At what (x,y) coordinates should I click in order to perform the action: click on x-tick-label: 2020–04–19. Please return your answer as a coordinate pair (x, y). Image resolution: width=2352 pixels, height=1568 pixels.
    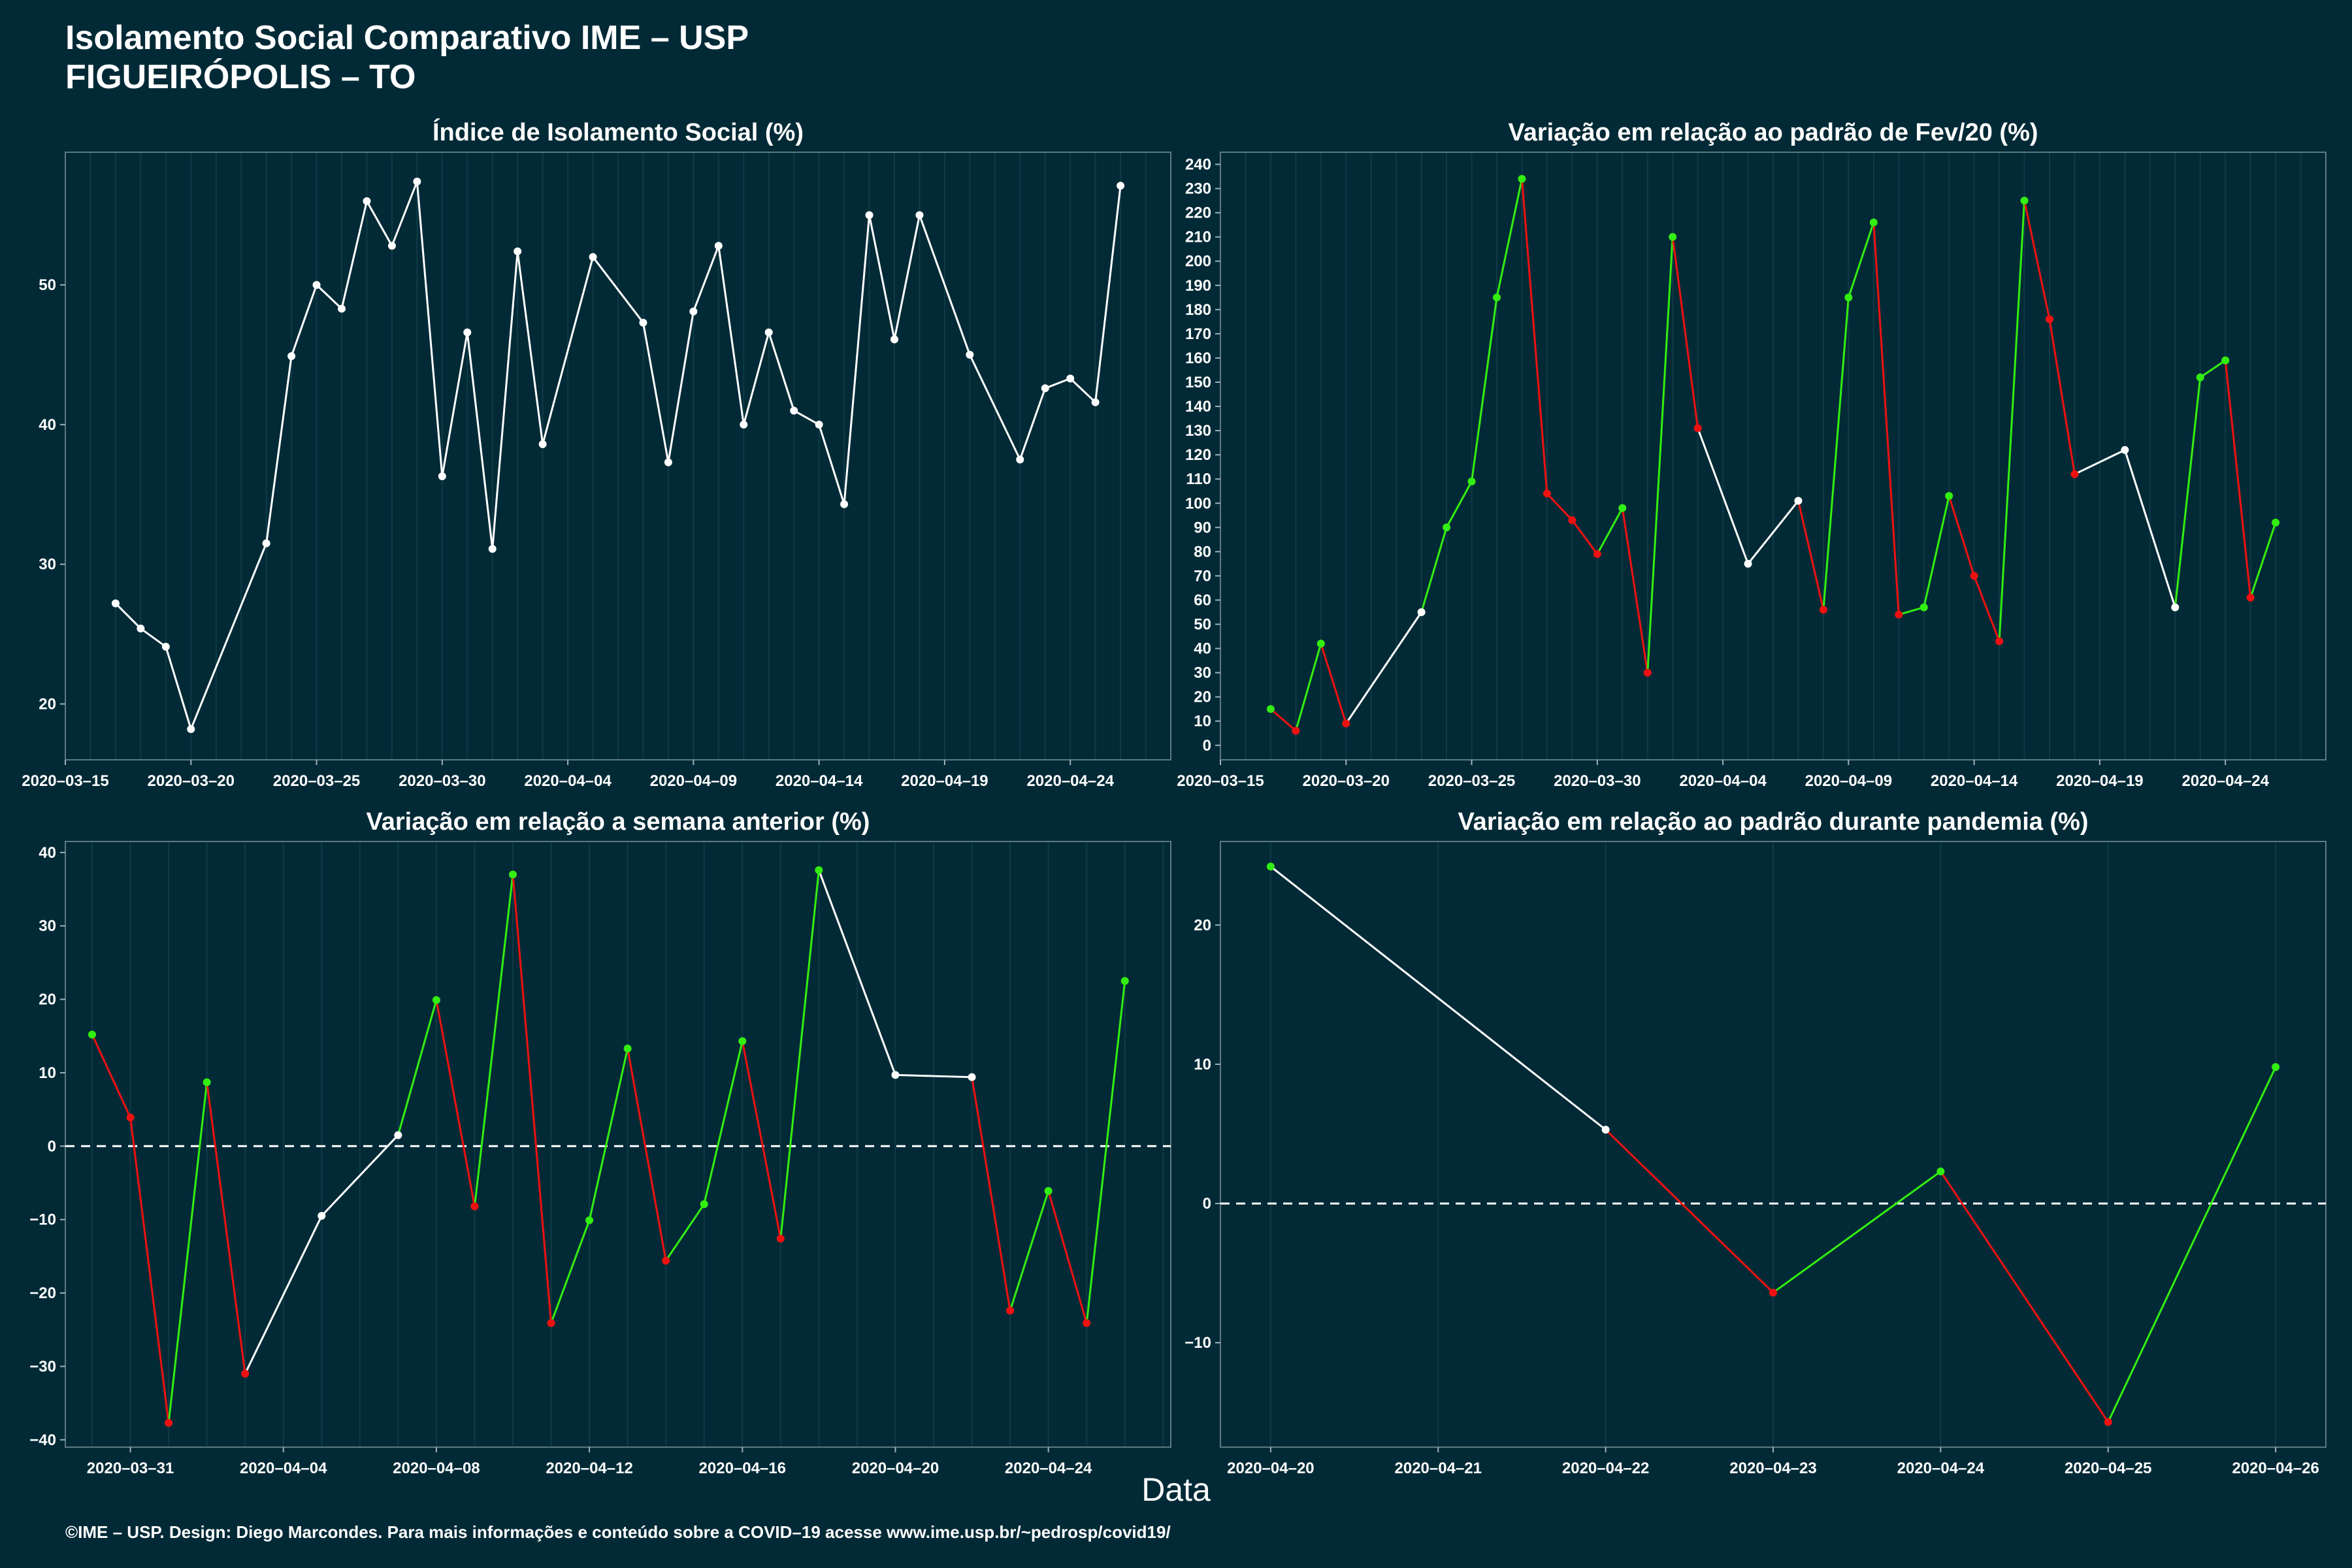
    Looking at the image, I should click on (944, 781).